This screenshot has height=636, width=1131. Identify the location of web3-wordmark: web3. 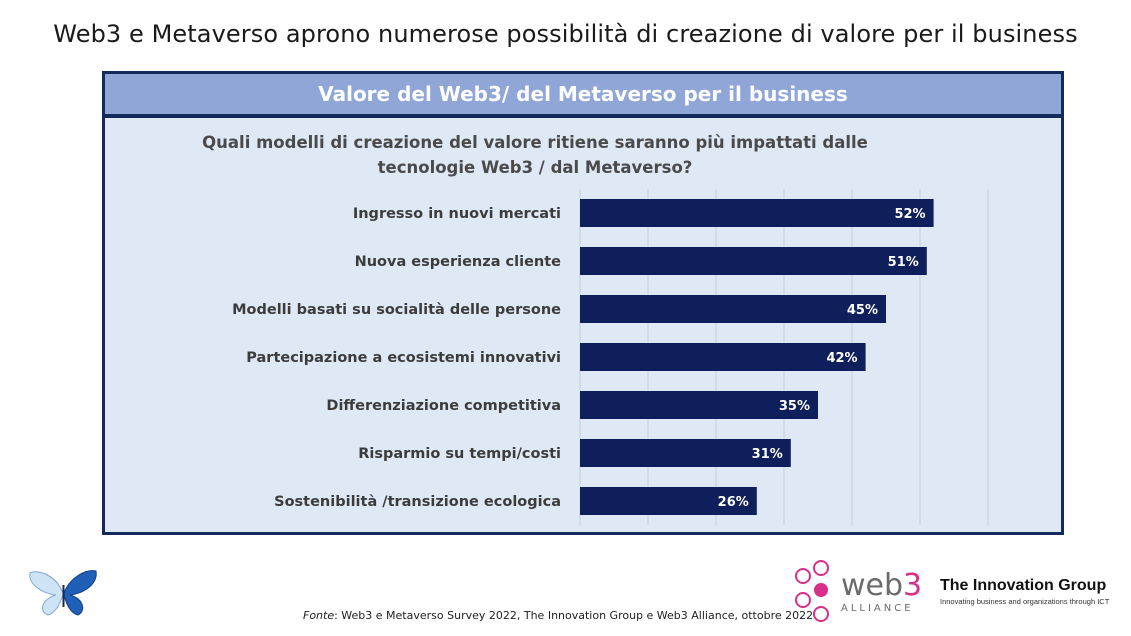
(882, 585).